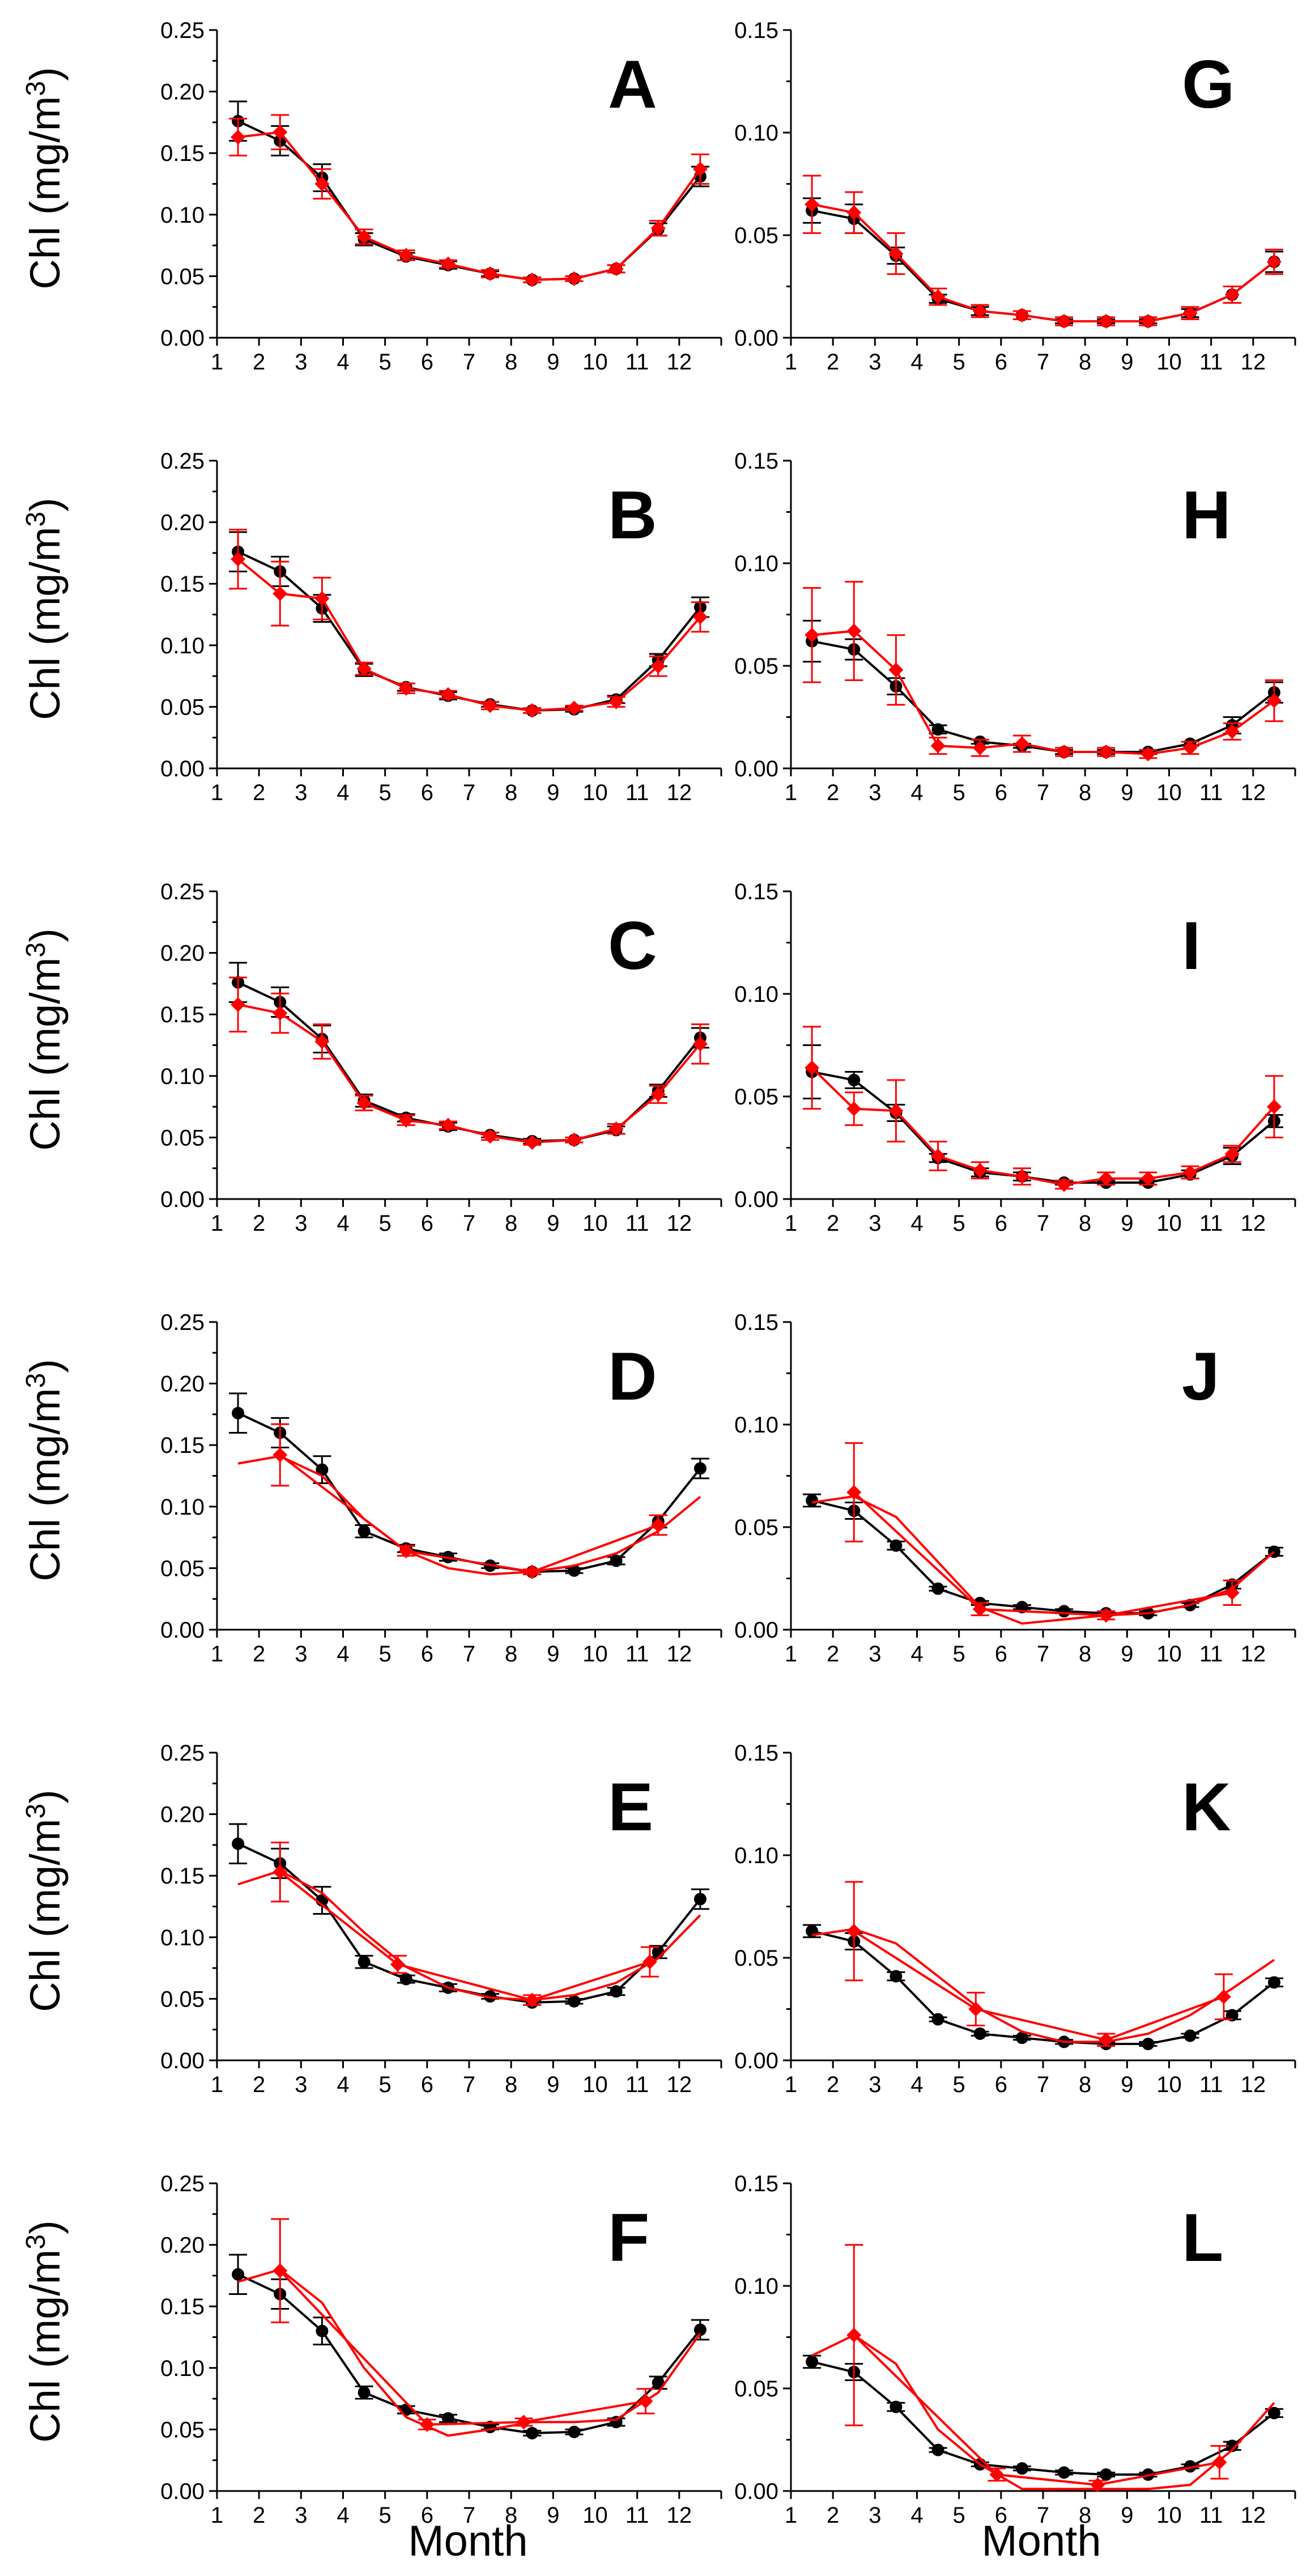 This screenshot has width=1315, height=2576. I want to click on y-tick-label-c: 0.00, so click(182, 1199).